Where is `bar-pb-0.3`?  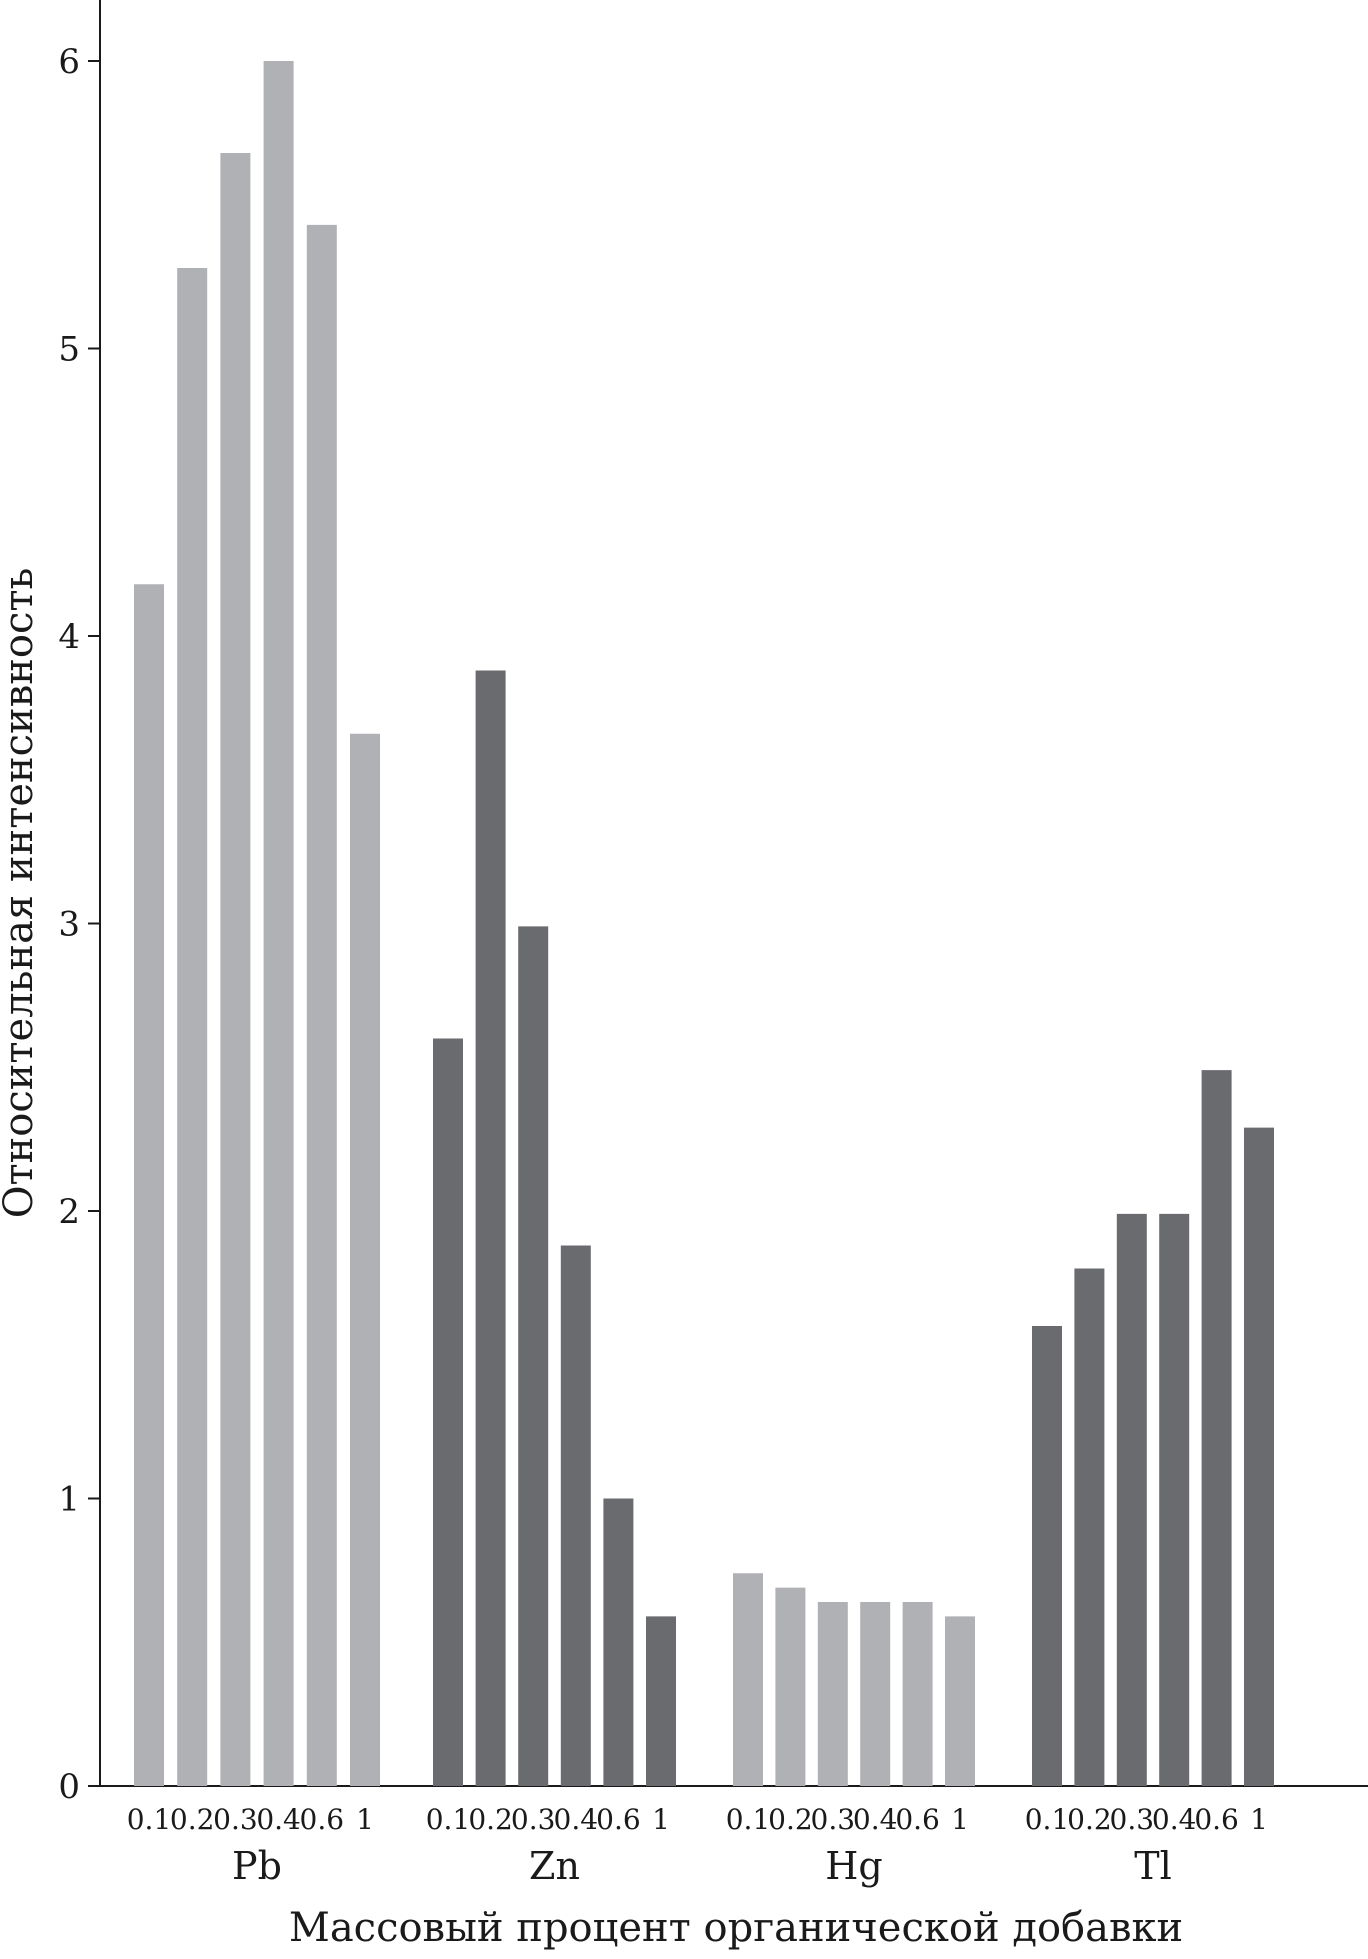 bar-pb-0.3 is located at coordinates (235, 969).